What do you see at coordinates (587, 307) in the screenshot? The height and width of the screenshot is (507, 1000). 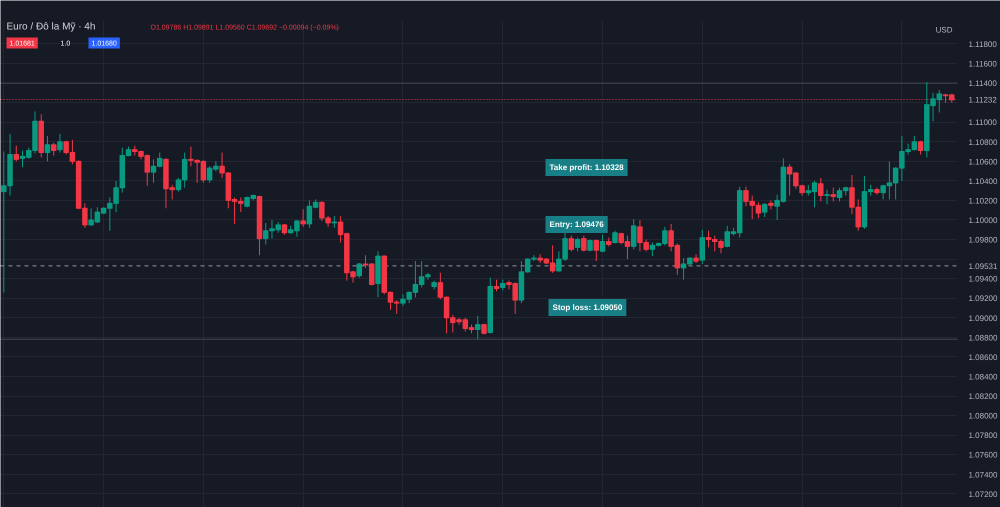 I see `annotation: Stop loss: 1.09050` at bounding box center [587, 307].